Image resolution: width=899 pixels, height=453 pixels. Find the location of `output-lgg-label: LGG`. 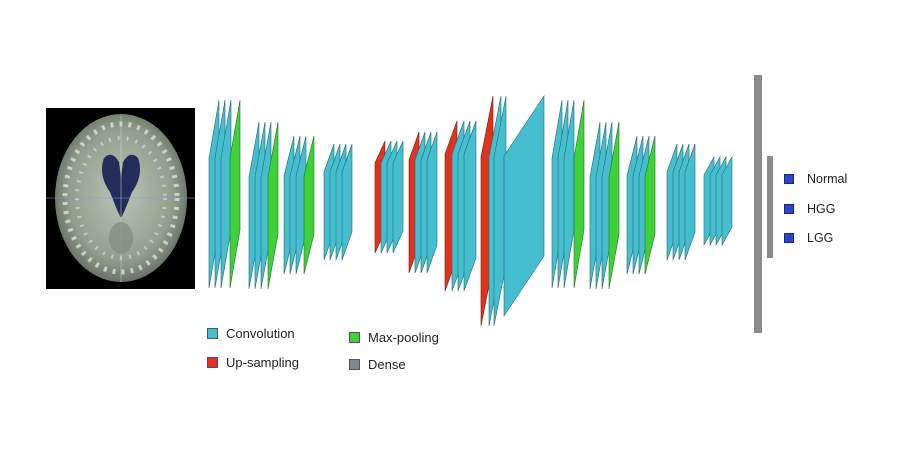

output-lgg-label: LGG is located at coordinates (820, 238).